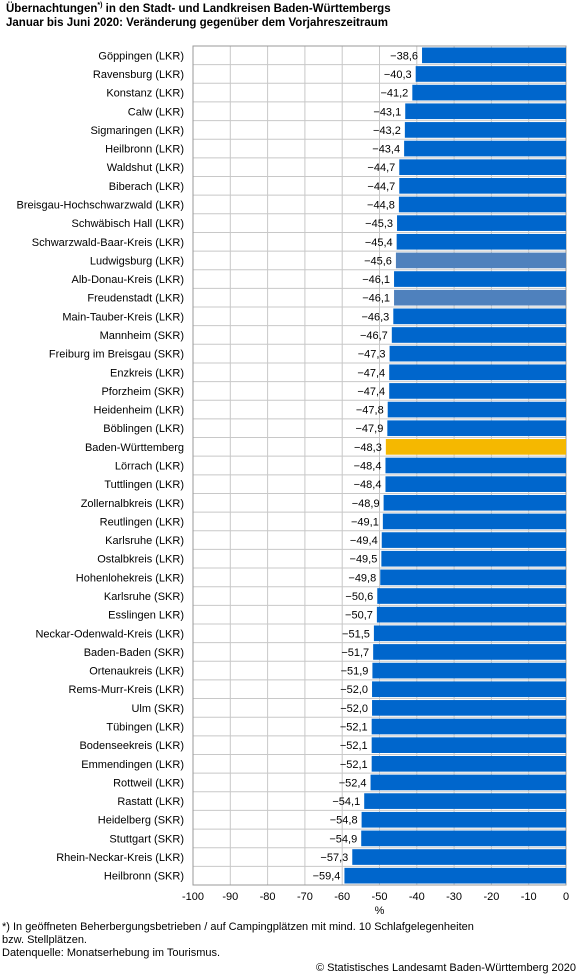 Image resolution: width=582 pixels, height=976 pixels. What do you see at coordinates (356, 634) in the screenshot?
I see `value-label: −51,5` at bounding box center [356, 634].